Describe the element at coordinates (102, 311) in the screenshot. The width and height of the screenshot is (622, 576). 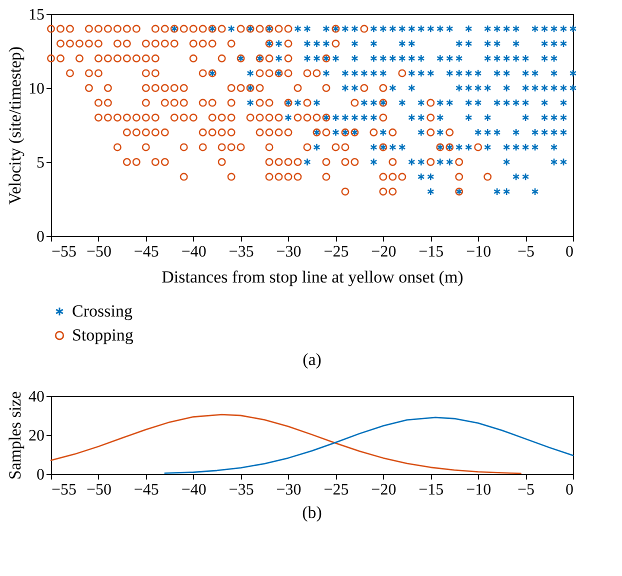
I see `legend-label: Crossing` at that location.